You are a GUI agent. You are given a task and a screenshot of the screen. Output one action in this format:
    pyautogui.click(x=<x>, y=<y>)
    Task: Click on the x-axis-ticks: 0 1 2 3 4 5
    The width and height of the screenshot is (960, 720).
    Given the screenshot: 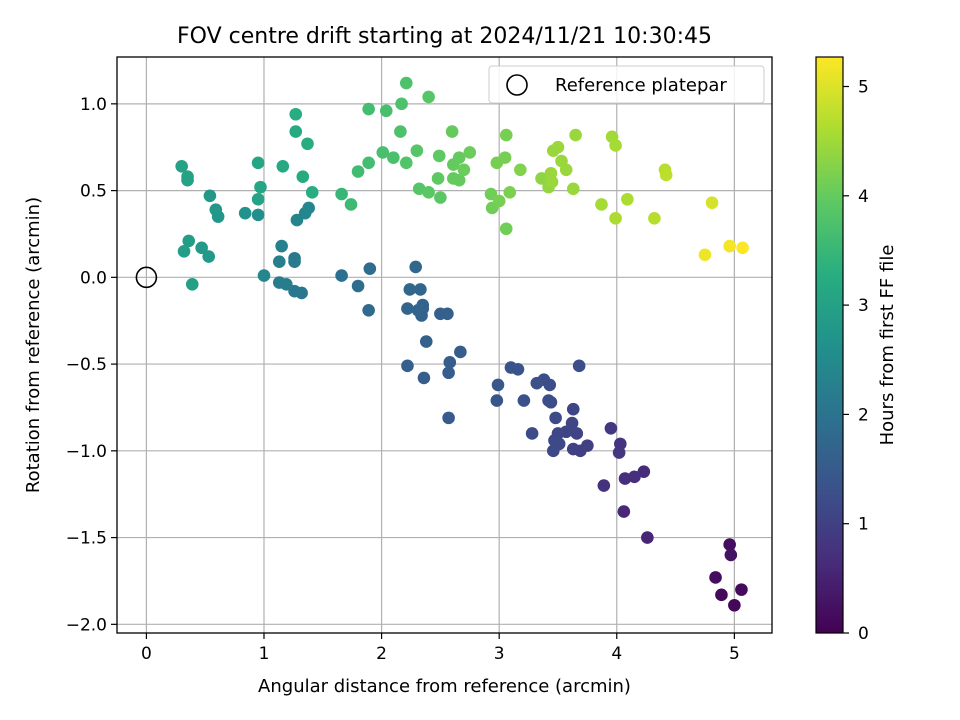 What is the action you would take?
    pyautogui.click(x=440, y=648)
    